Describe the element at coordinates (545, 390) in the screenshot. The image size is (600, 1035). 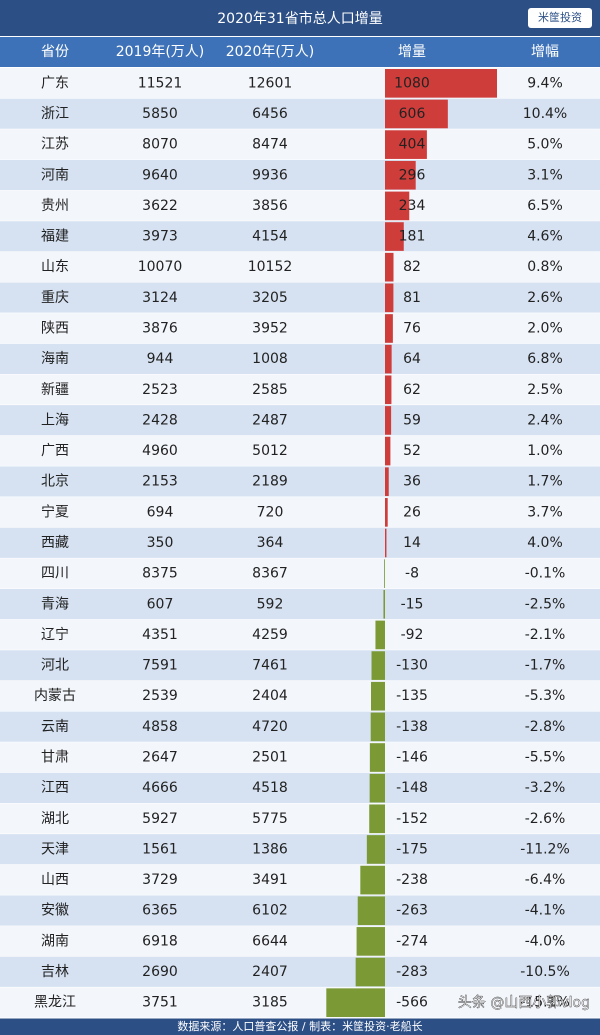
I see `cell: 2.5%` at that location.